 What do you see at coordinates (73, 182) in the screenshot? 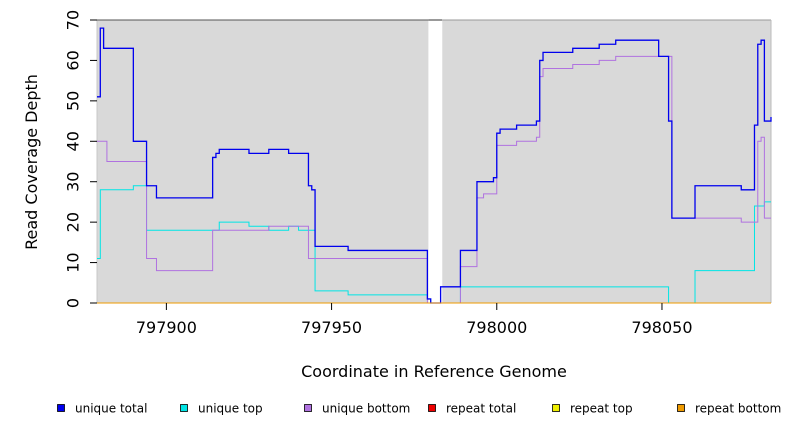
I see `y-tick-label: 30` at bounding box center [73, 182].